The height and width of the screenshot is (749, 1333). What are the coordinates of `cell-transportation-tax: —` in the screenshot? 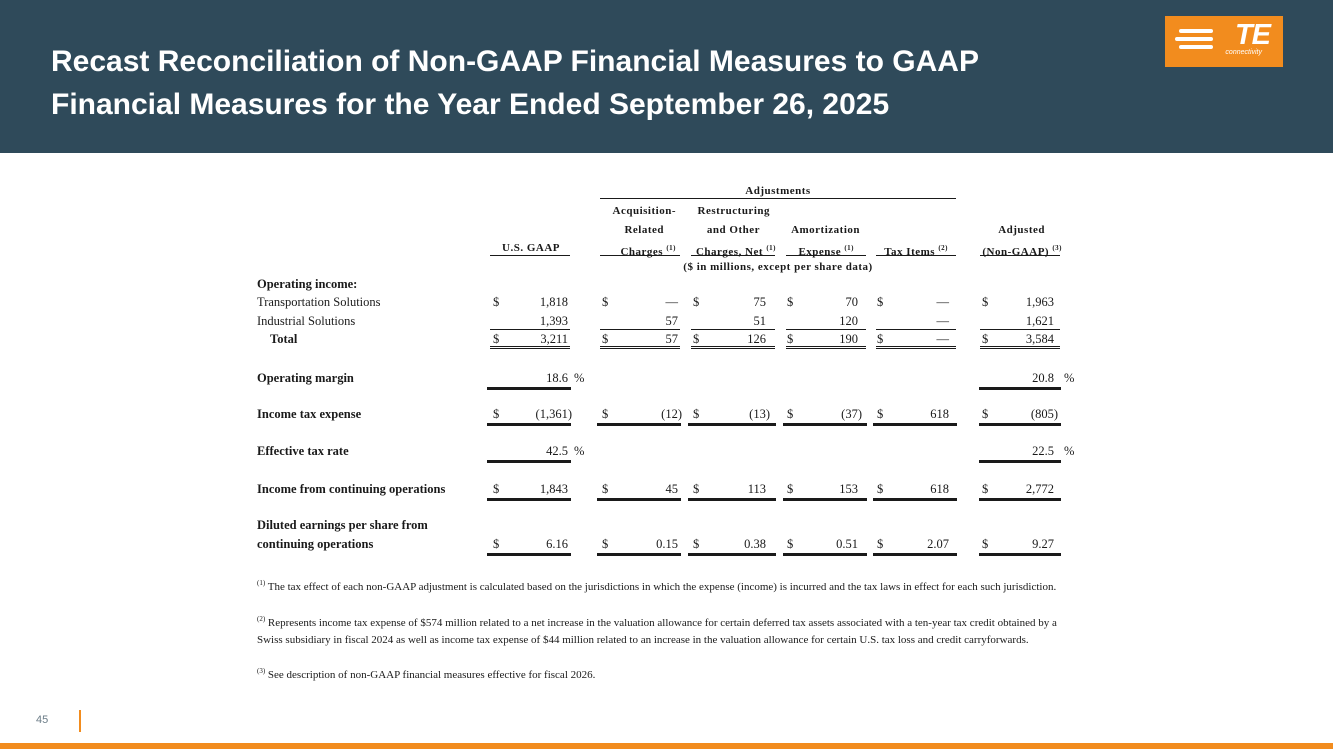 It's located at (943, 302).